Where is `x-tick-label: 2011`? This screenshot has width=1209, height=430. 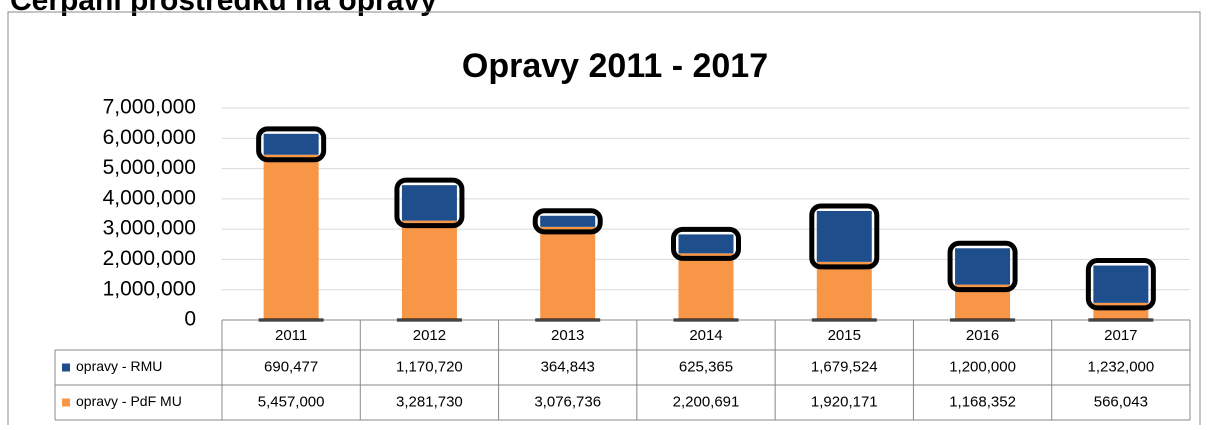
x-tick-label: 2011 is located at coordinates (291, 335).